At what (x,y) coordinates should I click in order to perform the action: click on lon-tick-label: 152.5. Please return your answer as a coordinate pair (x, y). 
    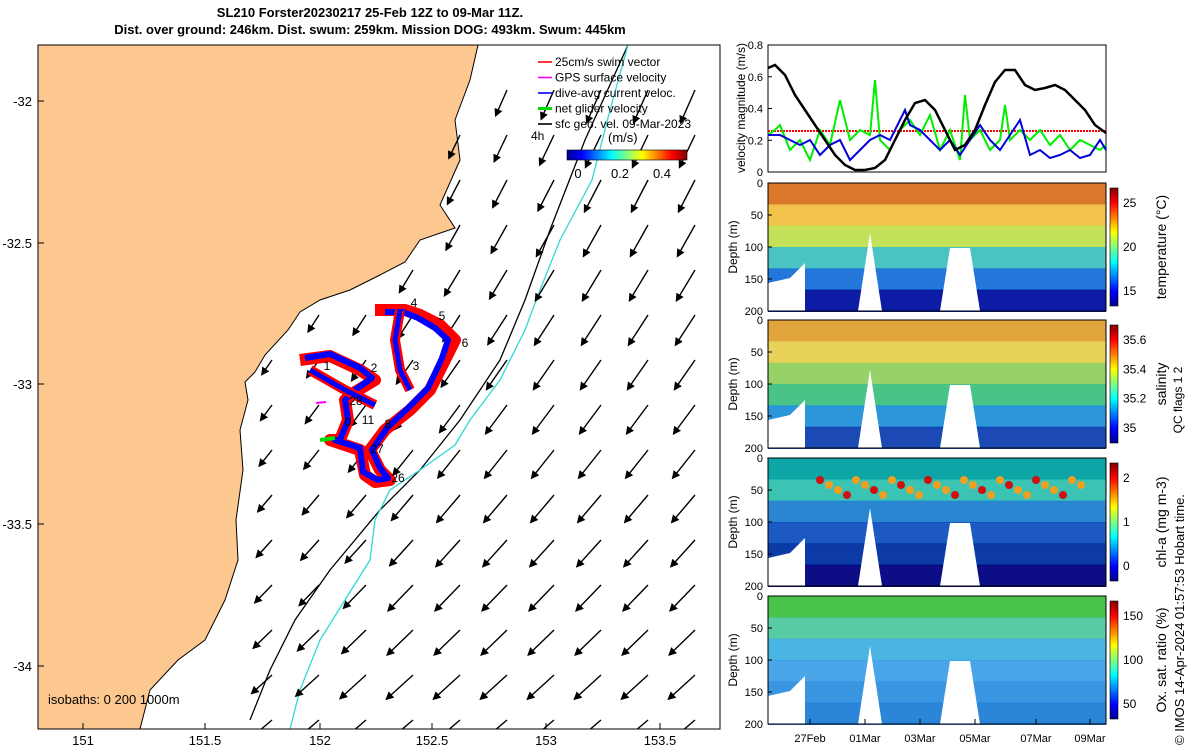
    Looking at the image, I should click on (432, 740).